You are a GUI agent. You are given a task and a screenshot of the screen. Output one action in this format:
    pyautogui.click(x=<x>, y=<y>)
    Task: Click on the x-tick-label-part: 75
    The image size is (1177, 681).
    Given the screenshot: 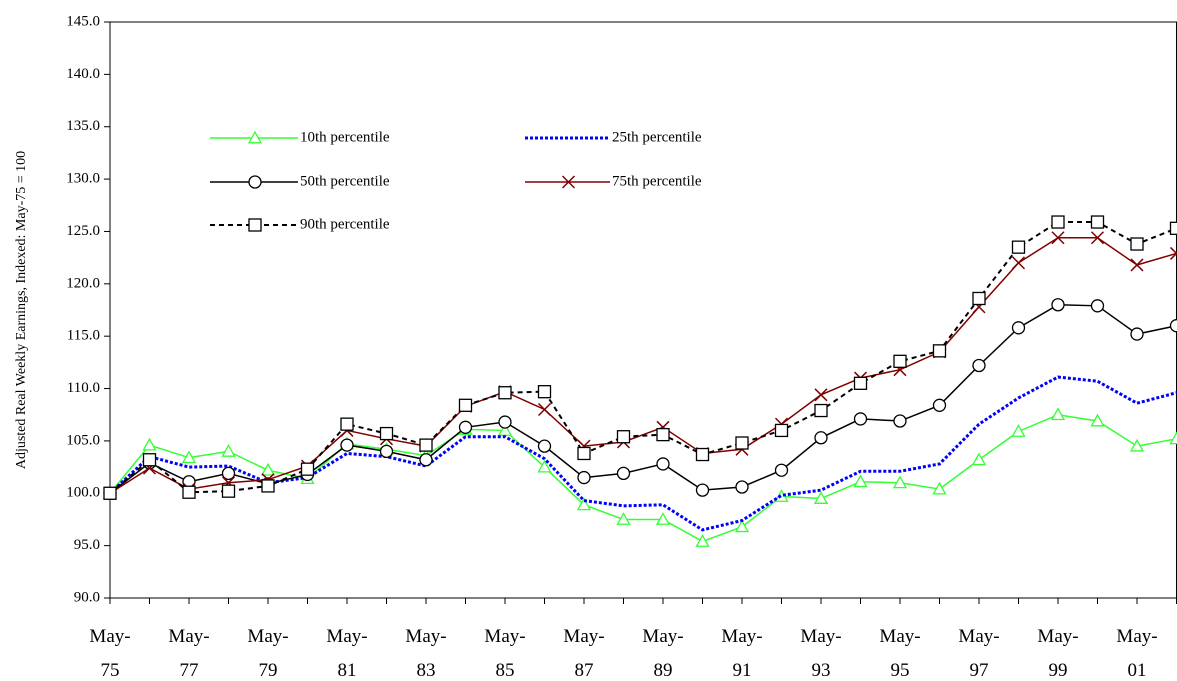 What is the action you would take?
    pyautogui.click(x=110, y=670)
    